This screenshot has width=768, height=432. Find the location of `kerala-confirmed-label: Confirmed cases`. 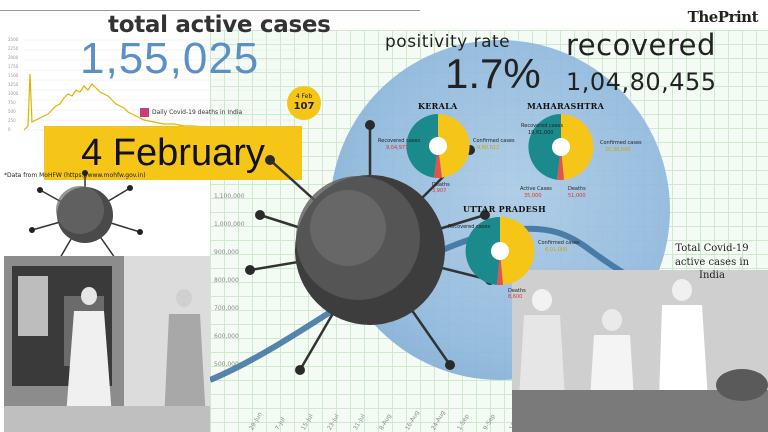

kerala-confirmed-label: Confirmed cases is located at coordinates (494, 141).